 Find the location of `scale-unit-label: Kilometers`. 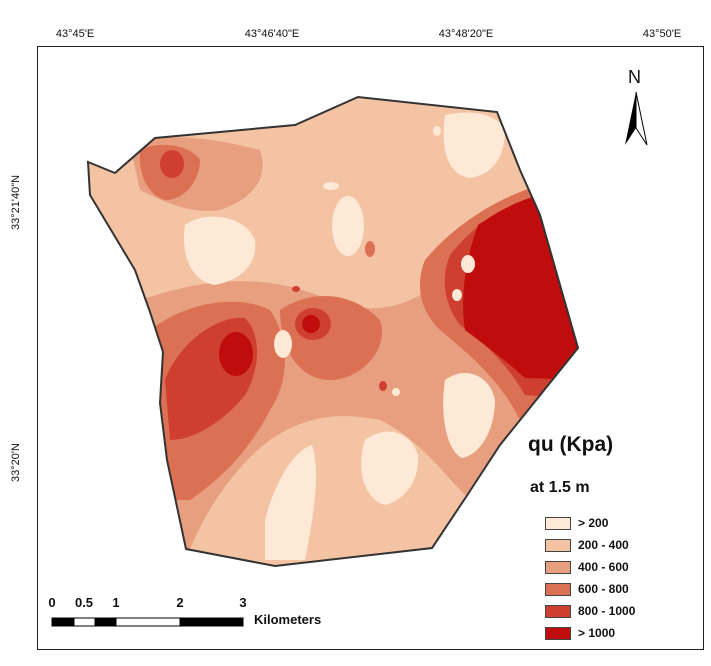

scale-unit-label: Kilometers is located at coordinates (288, 619).